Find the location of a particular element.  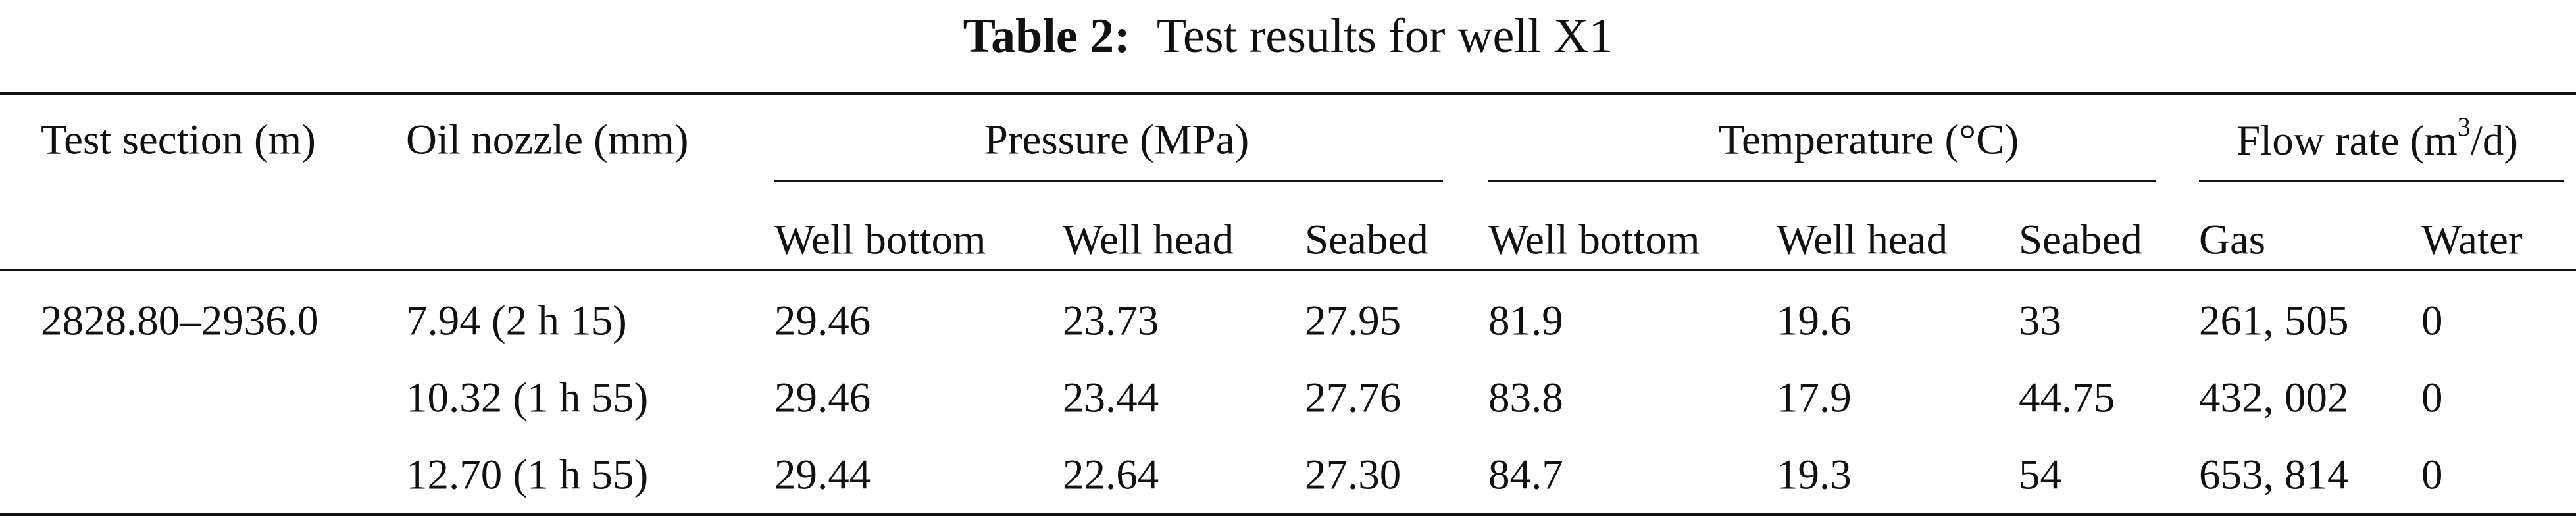

header-flow-rate: Flow rate (m3/d) is located at coordinates (2377, 138).